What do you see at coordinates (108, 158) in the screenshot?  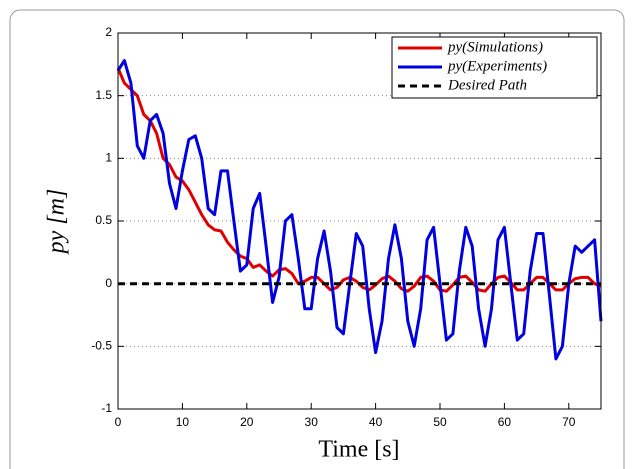 I see `y-tick-label: 1` at bounding box center [108, 158].